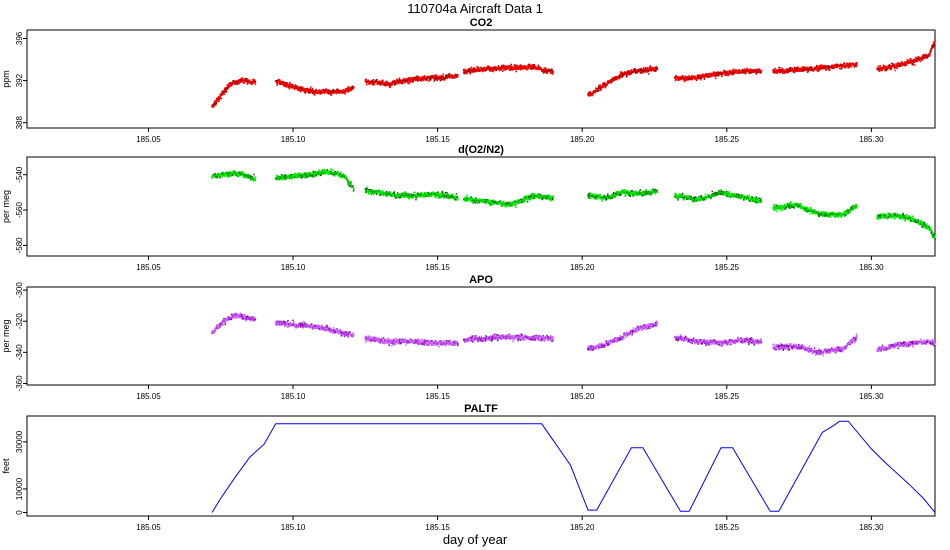 The height and width of the screenshot is (550, 950). Describe the element at coordinates (19, 123) in the screenshot. I see `y-tick-label: 388` at that location.